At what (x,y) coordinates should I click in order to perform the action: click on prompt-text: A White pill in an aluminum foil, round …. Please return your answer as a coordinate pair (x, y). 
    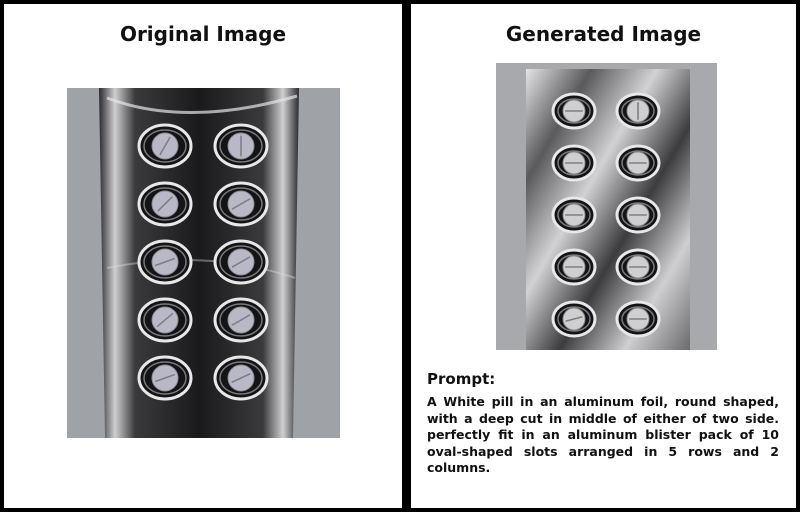
    Looking at the image, I should click on (603, 434).